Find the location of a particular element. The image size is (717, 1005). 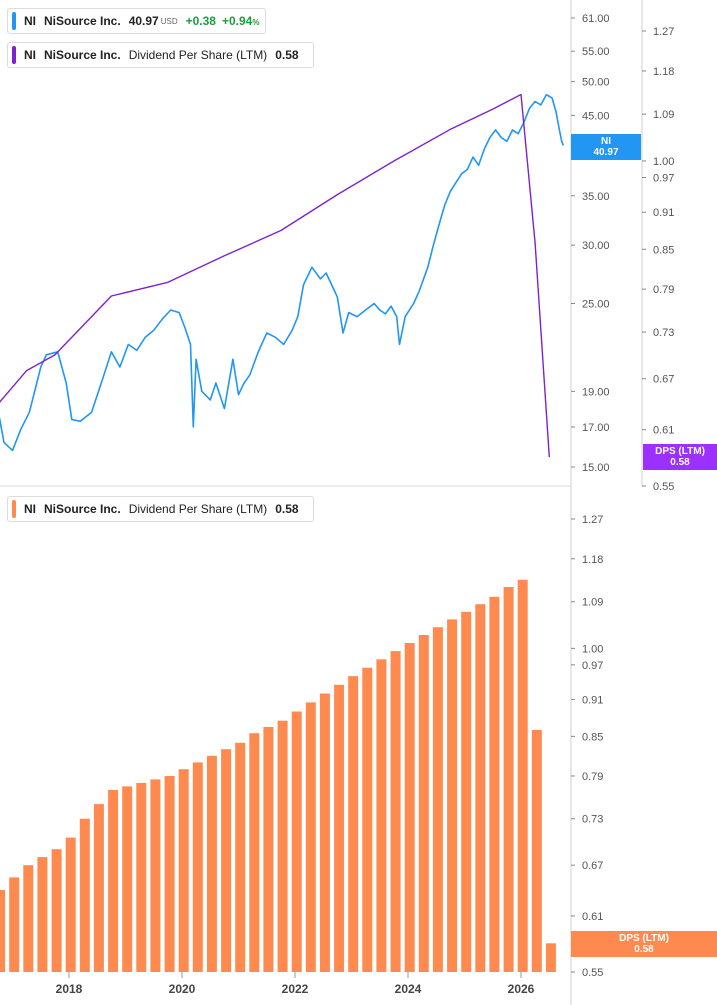

dps-badge-bottom-value: 0.58 is located at coordinates (644, 949).